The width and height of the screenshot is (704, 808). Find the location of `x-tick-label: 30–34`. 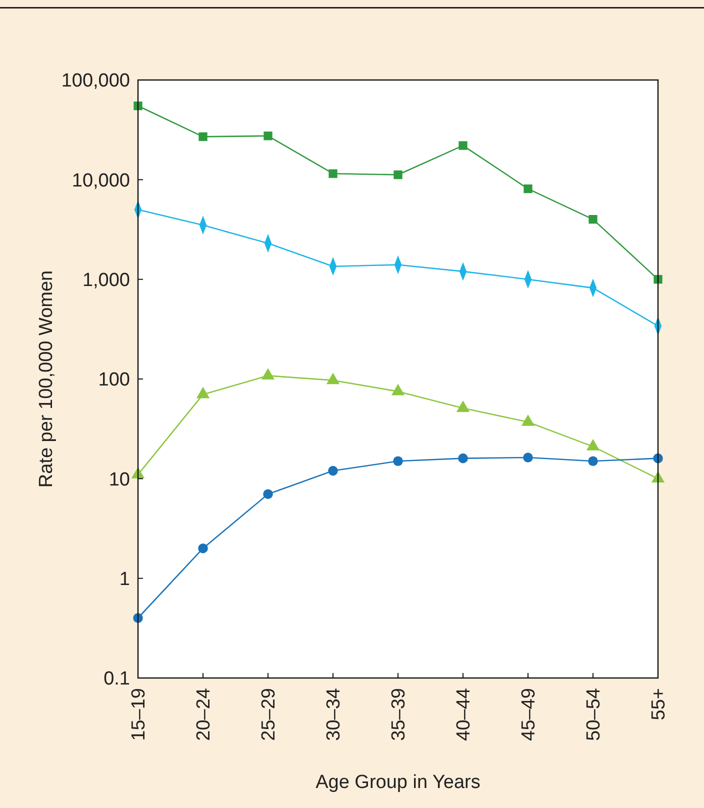

x-tick-label: 30–34 is located at coordinates (334, 714).